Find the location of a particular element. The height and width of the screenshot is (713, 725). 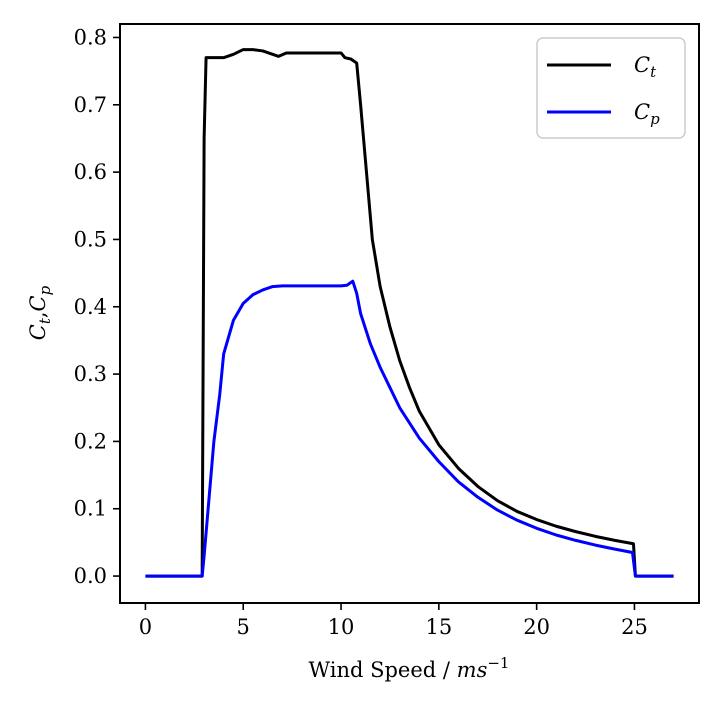

y-tick-label: 0.2 is located at coordinates (90, 441).